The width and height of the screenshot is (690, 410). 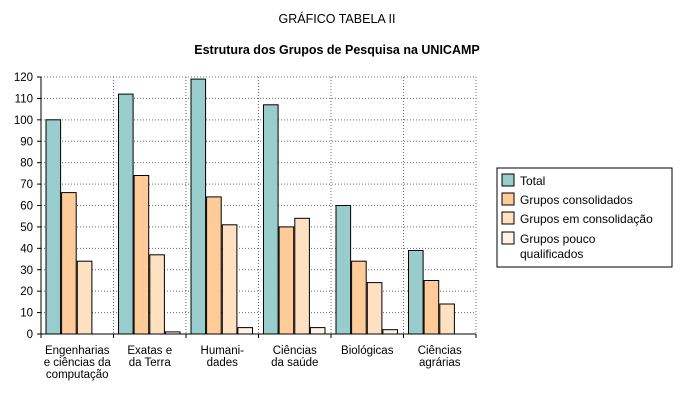 I want to click on y-tick-label: 30, so click(x=26, y=271).